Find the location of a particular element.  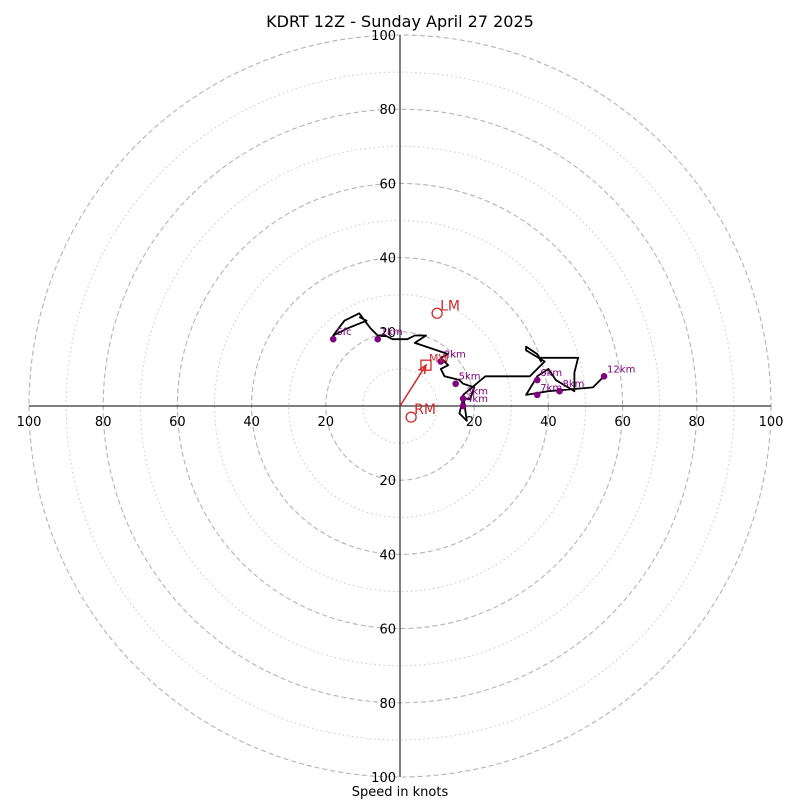

tick-label-down: 100 is located at coordinates (383, 778).